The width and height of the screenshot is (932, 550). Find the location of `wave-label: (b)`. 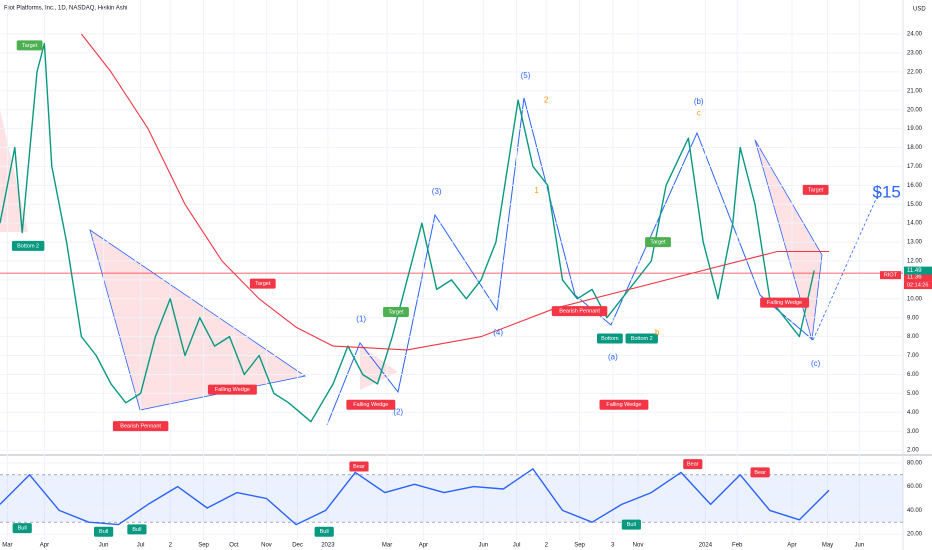

wave-label: (b) is located at coordinates (699, 101).